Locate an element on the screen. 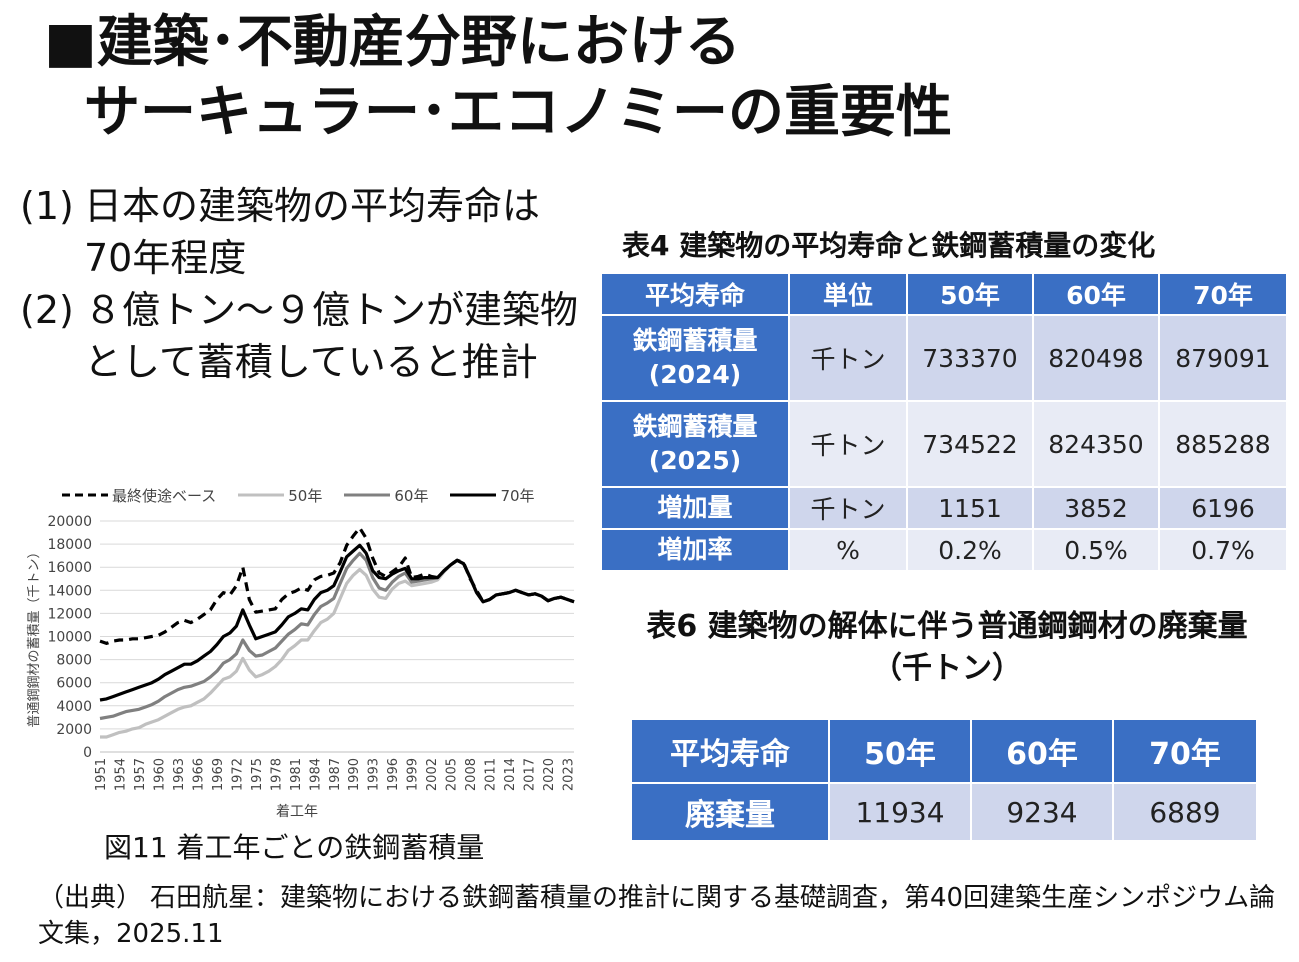  point-2-number: (2) is located at coordinates (47, 310).